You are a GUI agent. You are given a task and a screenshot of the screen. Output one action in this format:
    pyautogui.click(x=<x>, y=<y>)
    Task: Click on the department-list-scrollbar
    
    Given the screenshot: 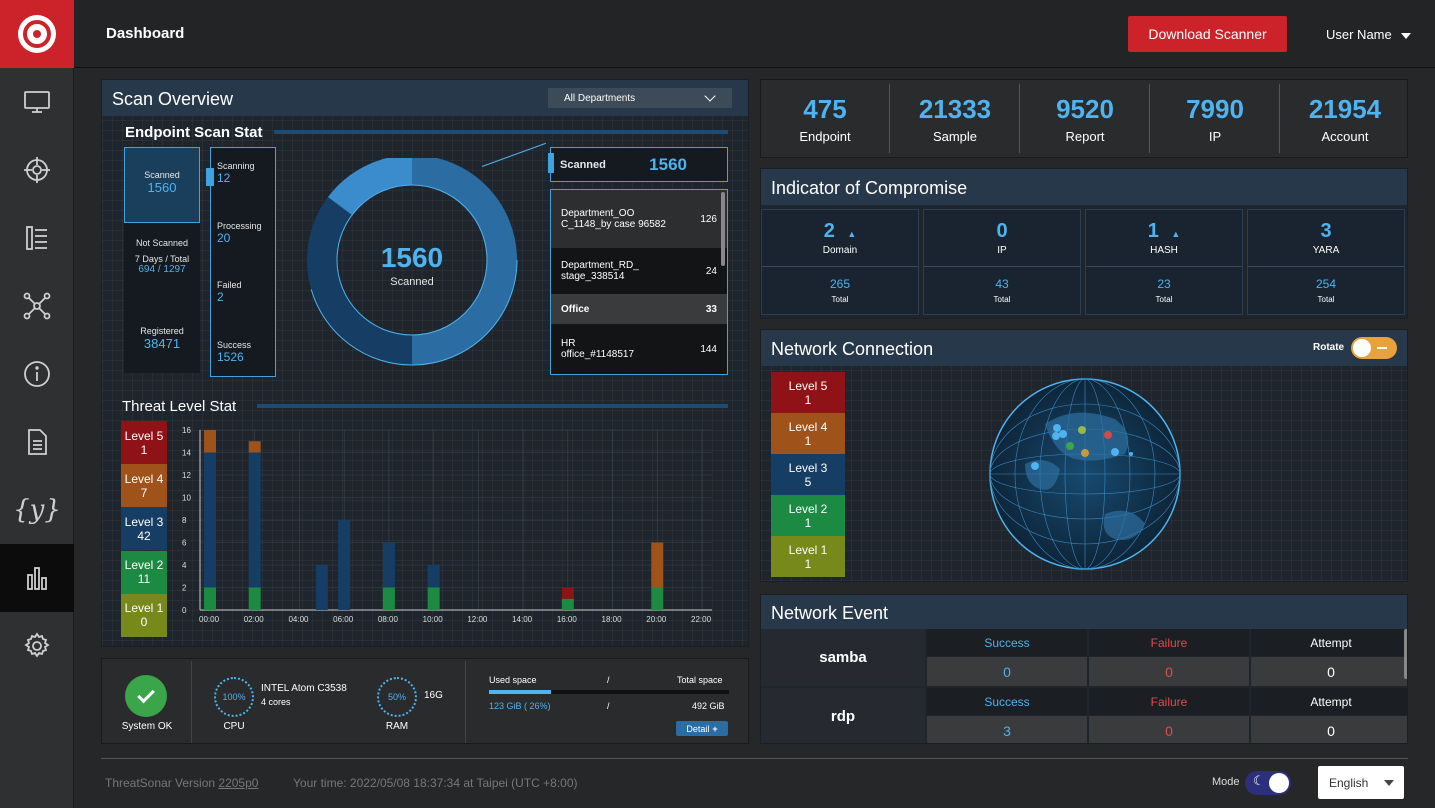 What is the action you would take?
    pyautogui.click(x=723, y=229)
    